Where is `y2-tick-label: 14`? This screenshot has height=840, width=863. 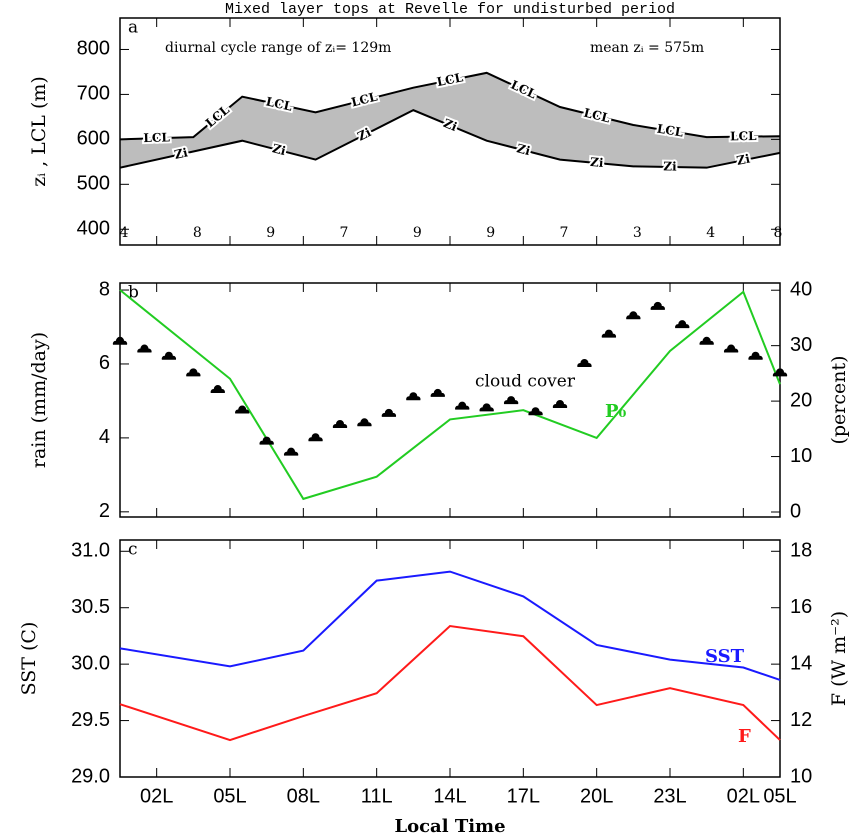
y2-tick-label: 14 is located at coordinates (801, 663).